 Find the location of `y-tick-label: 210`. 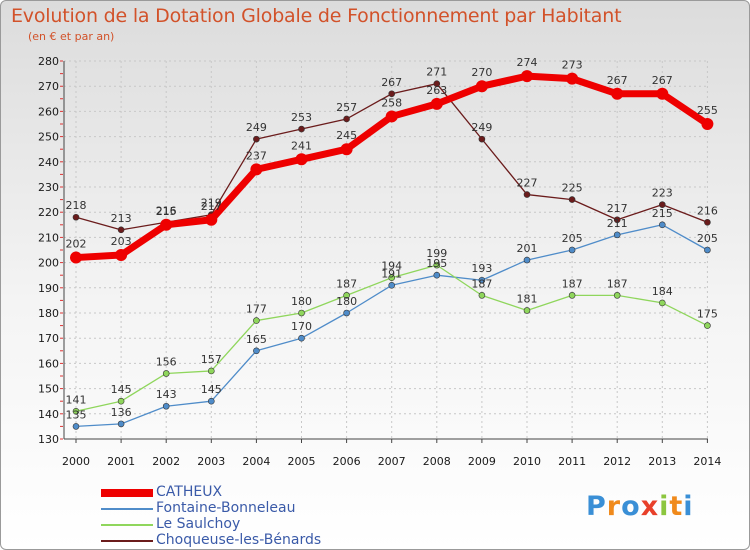

y-tick-label: 210 is located at coordinates (48, 237).